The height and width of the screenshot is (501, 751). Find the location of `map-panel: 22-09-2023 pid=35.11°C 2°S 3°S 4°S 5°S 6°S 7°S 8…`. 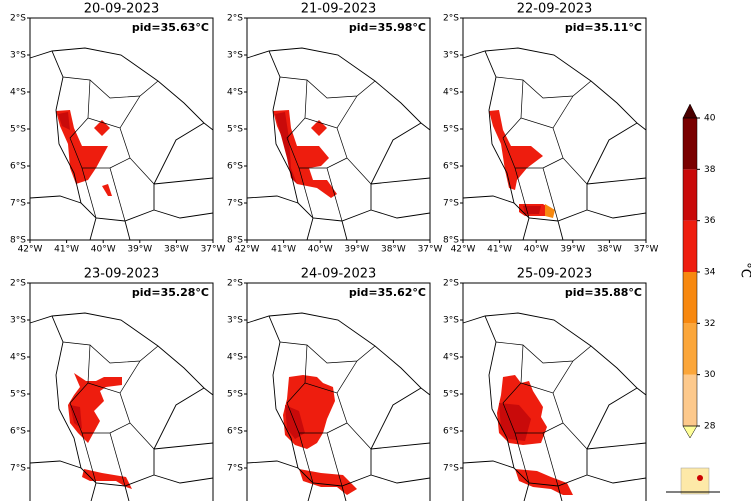

map-panel: 22-09-2023 pid=35.11°C 2°S 3°S 4°S 5°S 6°S 7°S 8… is located at coordinates (550, 128).